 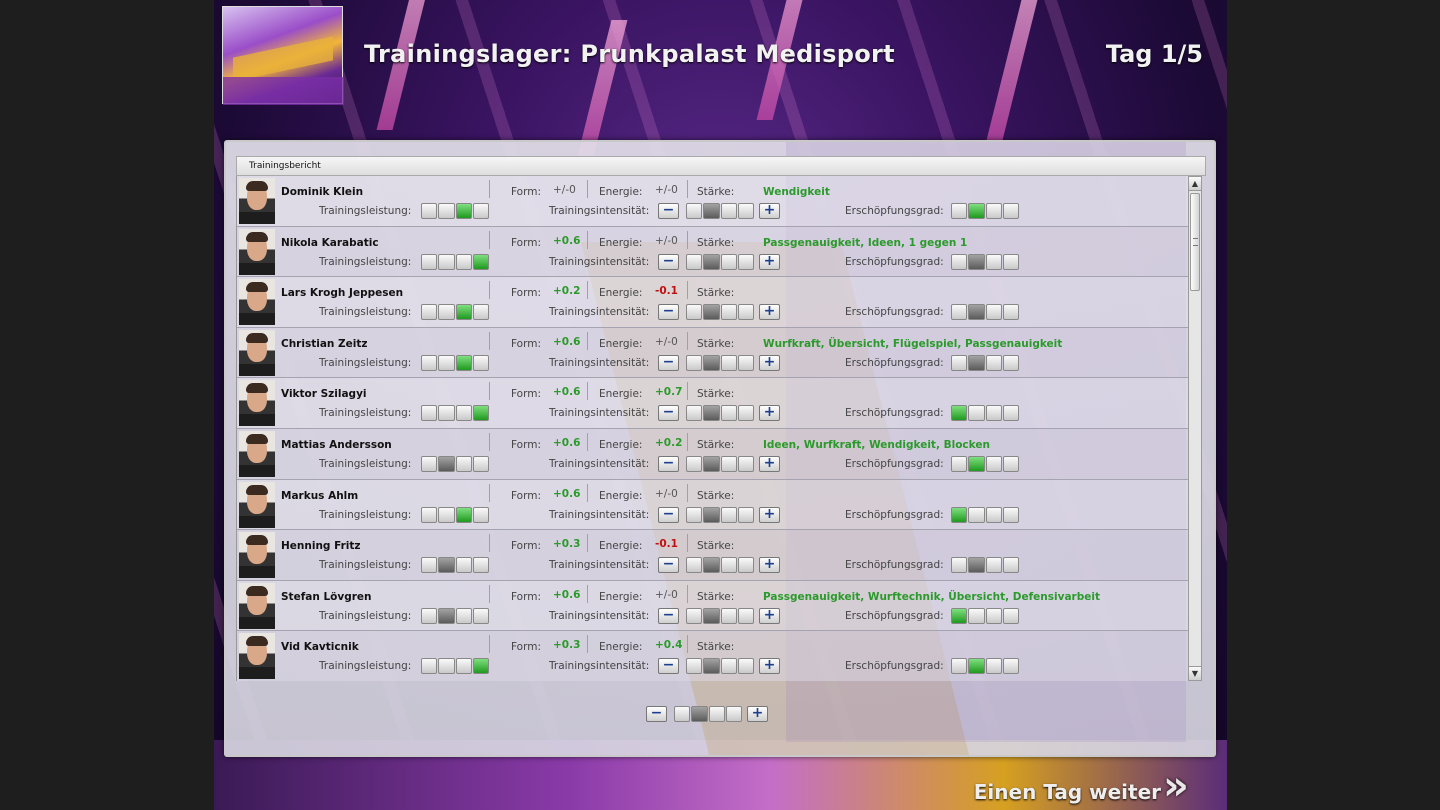 What do you see at coordinates (1195, 184) in the screenshot?
I see `scroll-up-arrow-icon: ▲` at bounding box center [1195, 184].